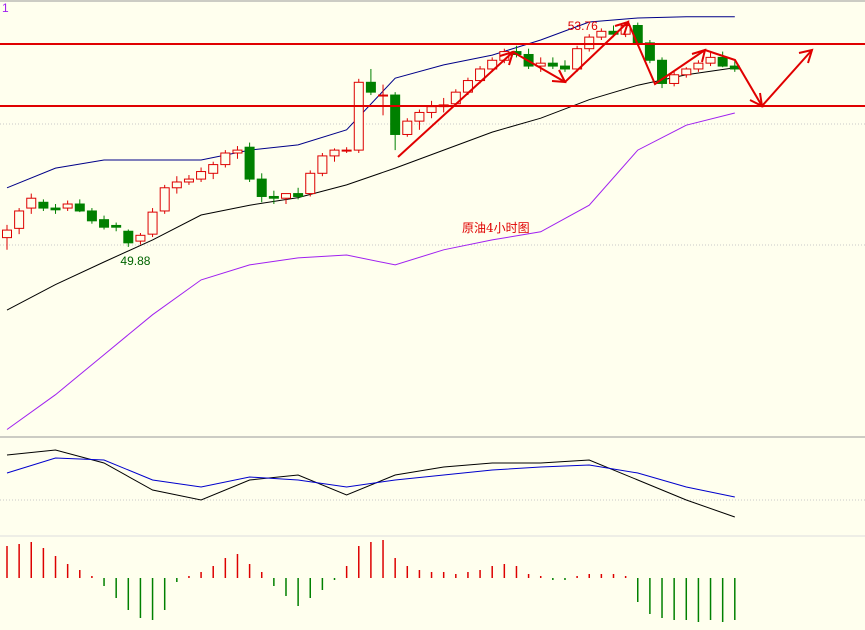  What do you see at coordinates (496, 228) in the screenshot?
I see `chart-title: 原油4小时图` at bounding box center [496, 228].